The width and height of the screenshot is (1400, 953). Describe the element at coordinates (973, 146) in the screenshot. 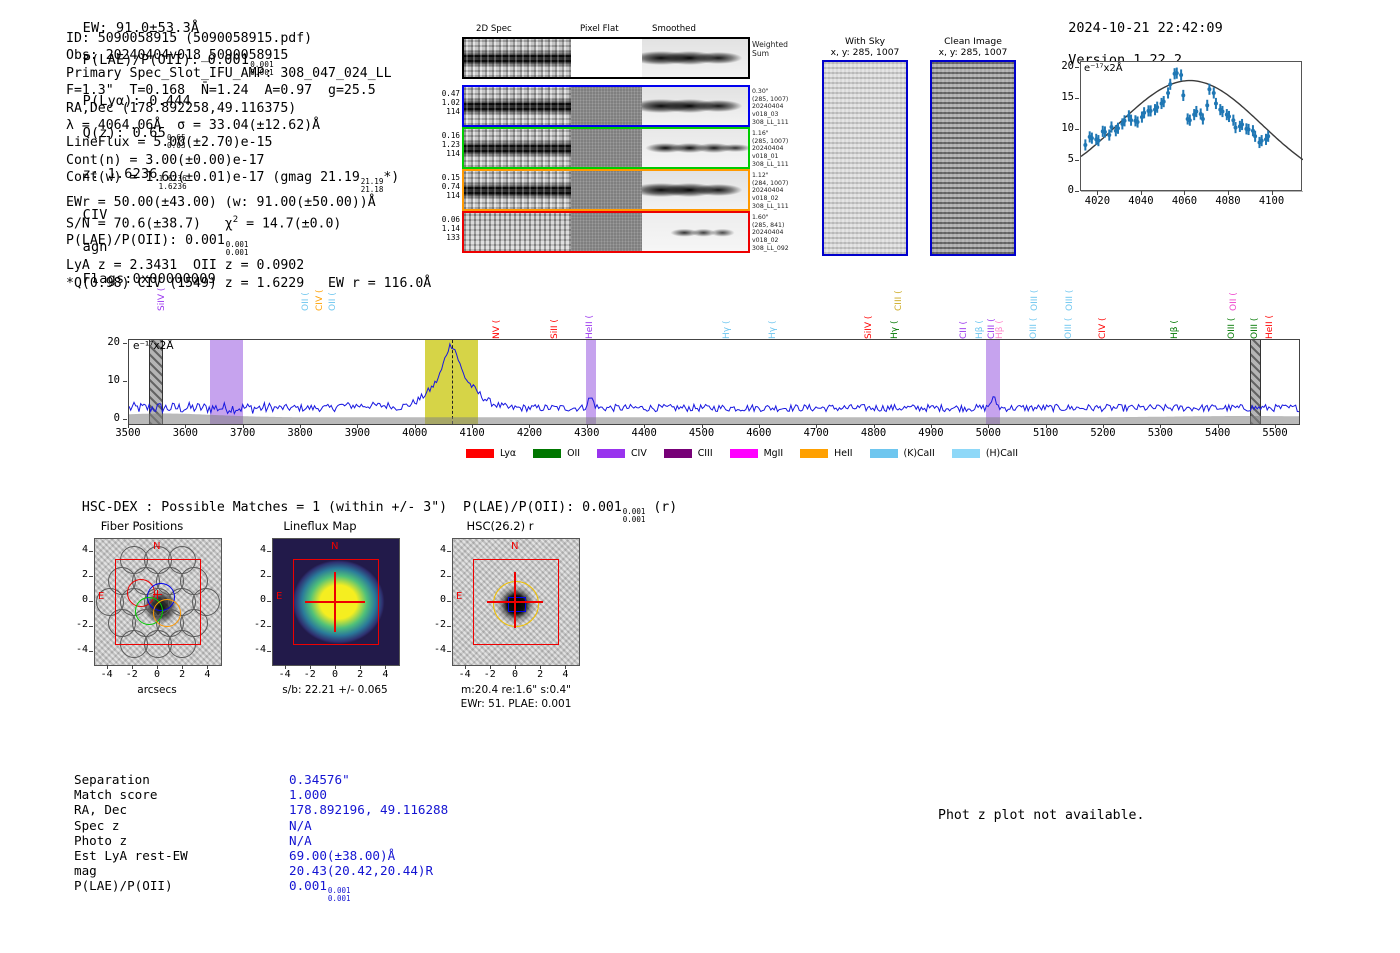

I see `cutout-clean-image: Clean Image x, y: 285, 1007` at that location.